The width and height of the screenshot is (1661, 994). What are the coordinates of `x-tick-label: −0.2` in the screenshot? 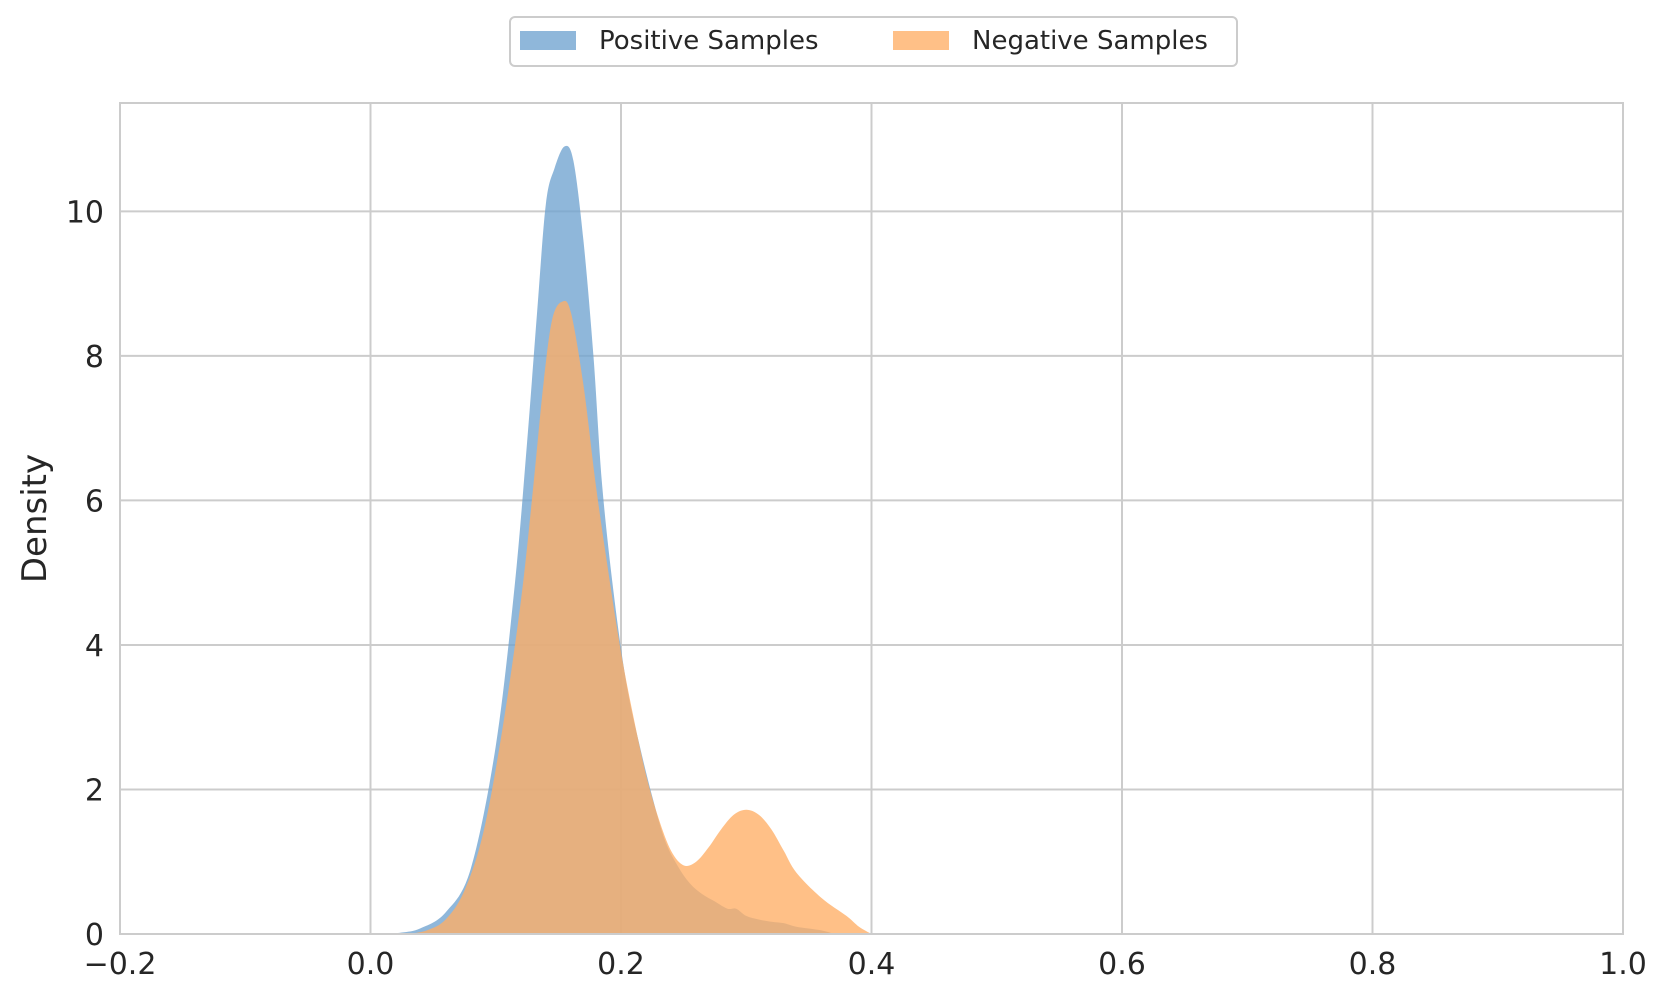 It's located at (120, 964).